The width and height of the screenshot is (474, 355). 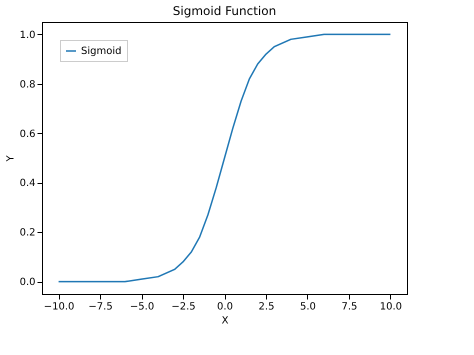 I want to click on y-tick-label: 0.4, so click(x=28, y=184).